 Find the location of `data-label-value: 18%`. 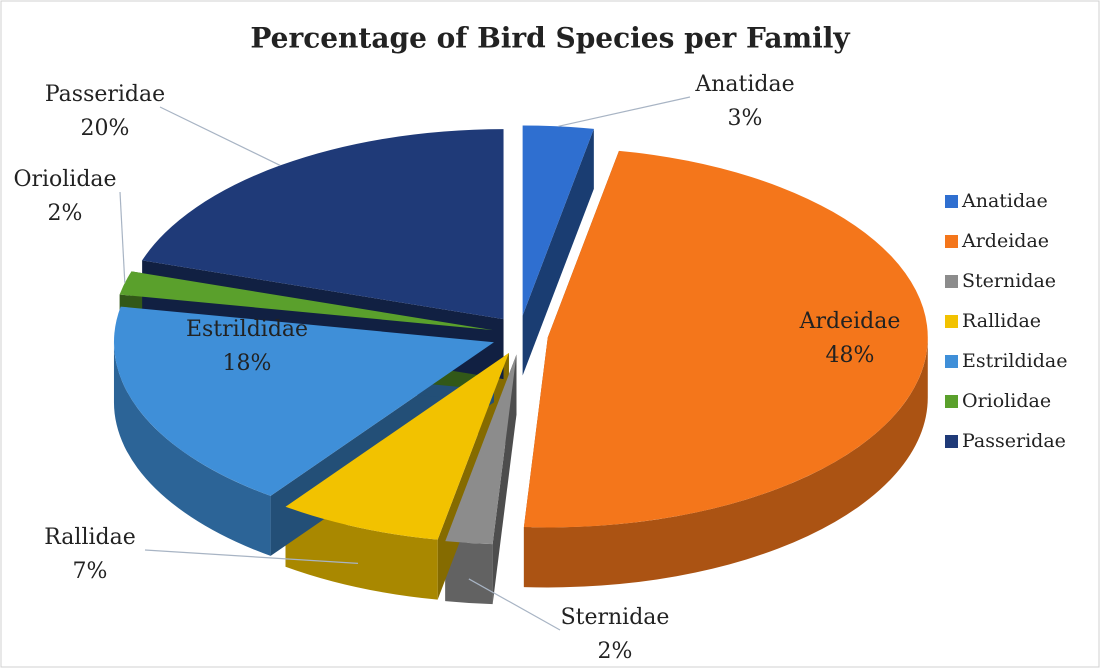

data-label-value: 18% is located at coordinates (247, 363).